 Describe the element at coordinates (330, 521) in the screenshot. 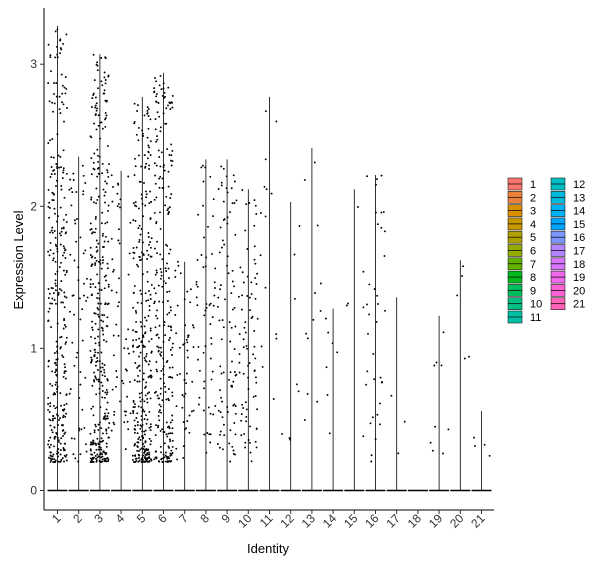

I see `x-tick-label-14: 14` at that location.